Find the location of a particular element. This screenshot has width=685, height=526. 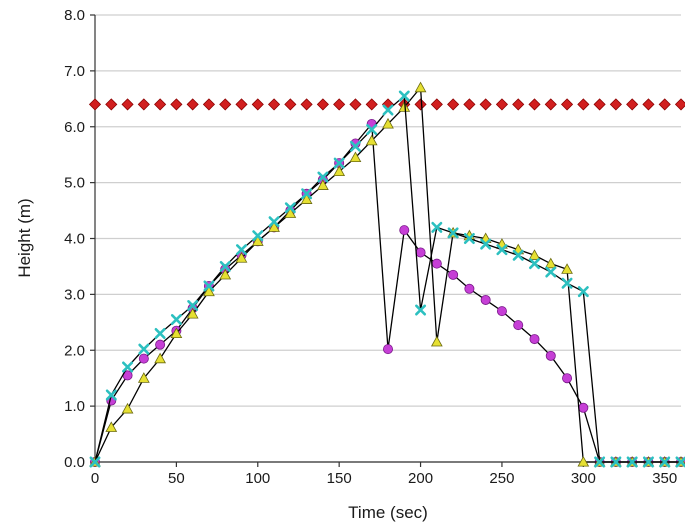

x-axis-title: Time (sec) is located at coordinates (388, 512).